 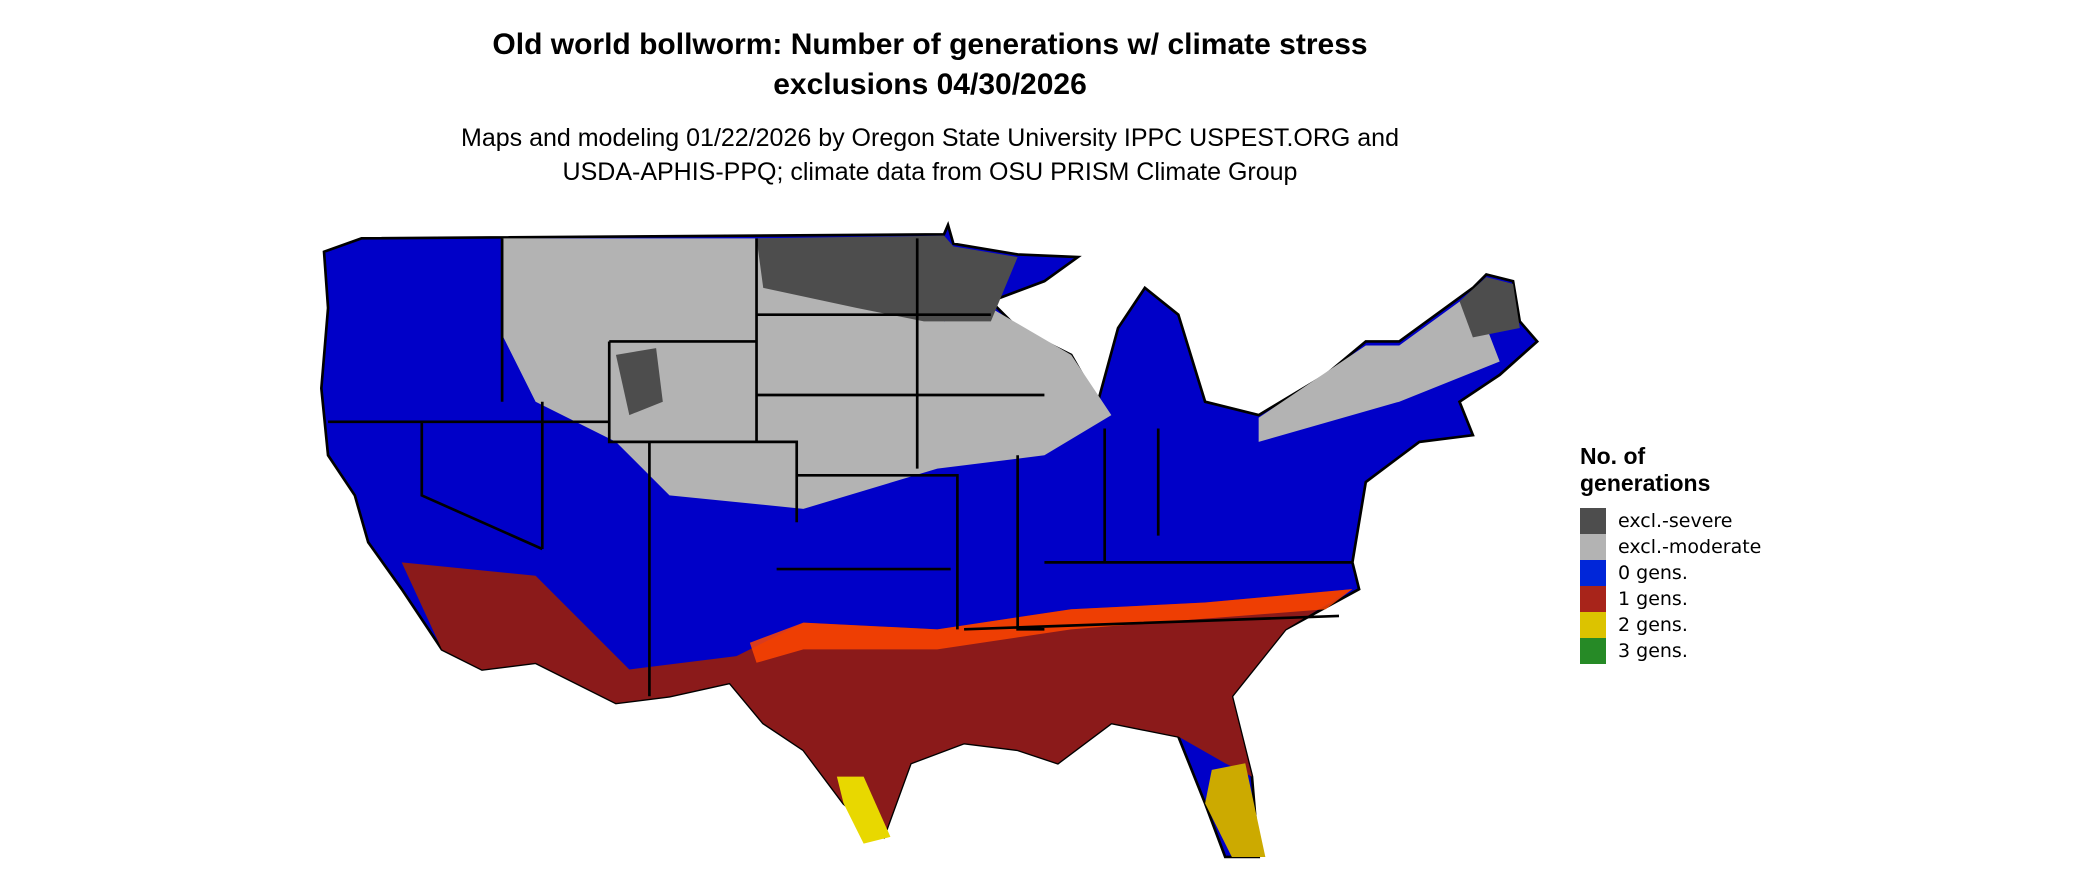 What do you see at coordinates (1653, 651) in the screenshot?
I see `legend-label: 3 gens.` at bounding box center [1653, 651].